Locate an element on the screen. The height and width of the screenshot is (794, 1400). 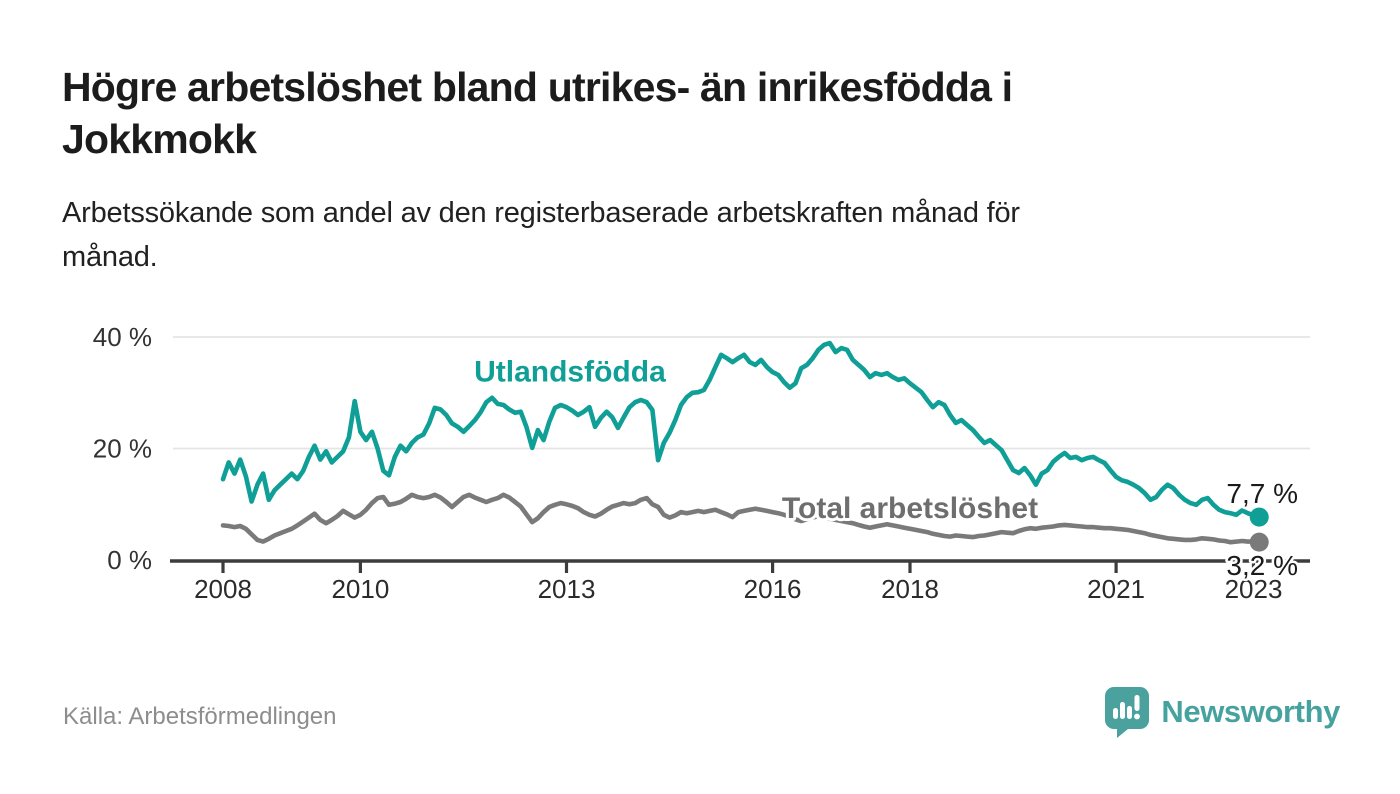
series-label: Utlandsfödda is located at coordinates (570, 372).